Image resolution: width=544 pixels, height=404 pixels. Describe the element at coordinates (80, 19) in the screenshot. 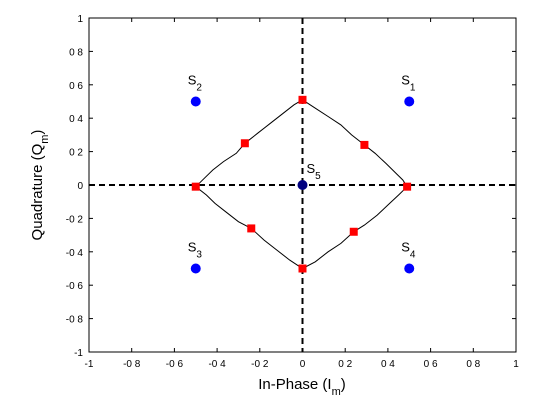

I see `y-tick-label: 1` at that location.